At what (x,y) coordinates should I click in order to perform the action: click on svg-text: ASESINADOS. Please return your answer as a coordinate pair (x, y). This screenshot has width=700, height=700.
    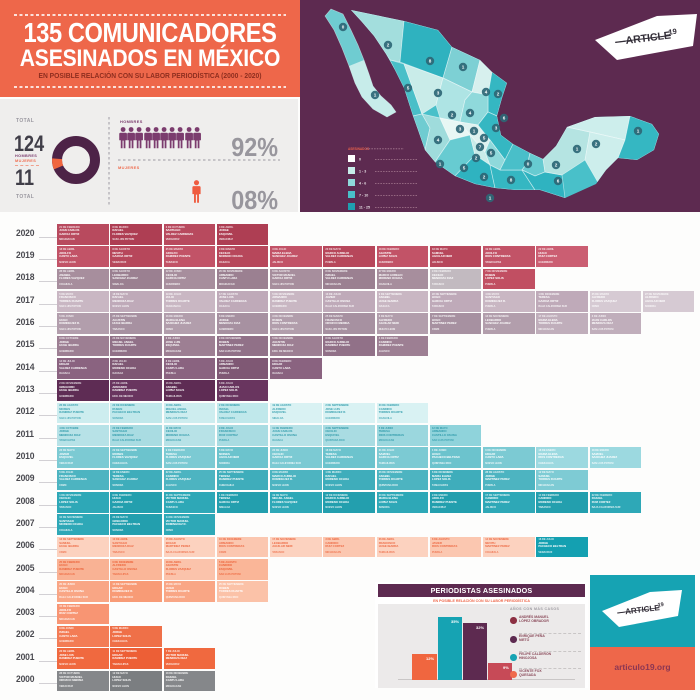
    Looking at the image, I should click on (358, 149).